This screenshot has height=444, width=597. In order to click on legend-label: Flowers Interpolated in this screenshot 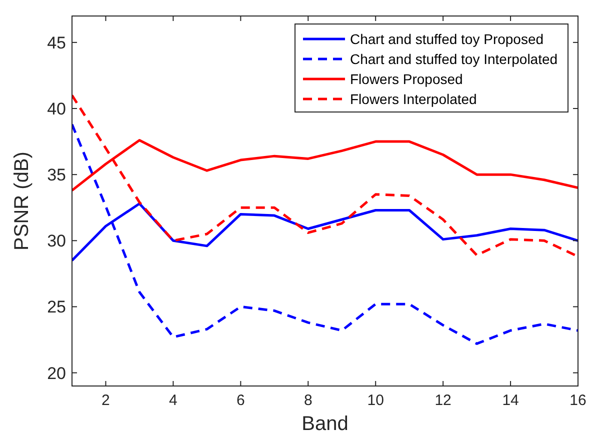, I will do `click(413, 99)`.